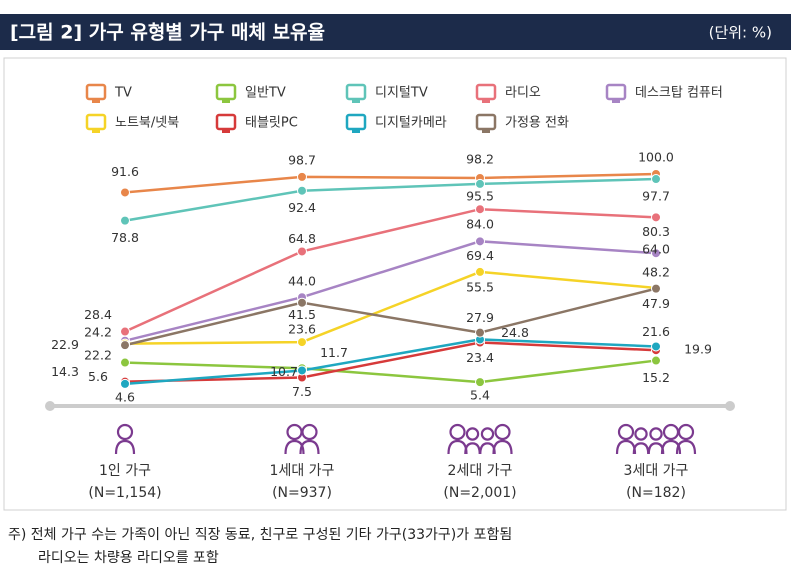  Describe the element at coordinates (480, 158) in the screenshot. I see `data-label: 98.2` at that location.